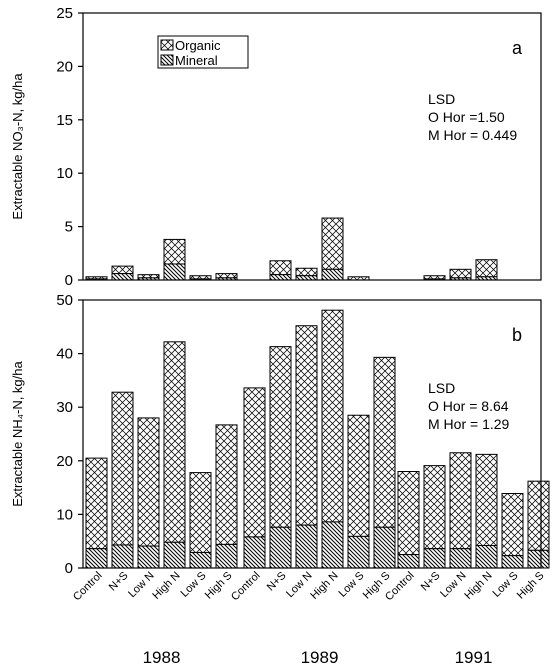  Describe the element at coordinates (64, 407) in the screenshot. I see `y-tick-label: 30` at that location.